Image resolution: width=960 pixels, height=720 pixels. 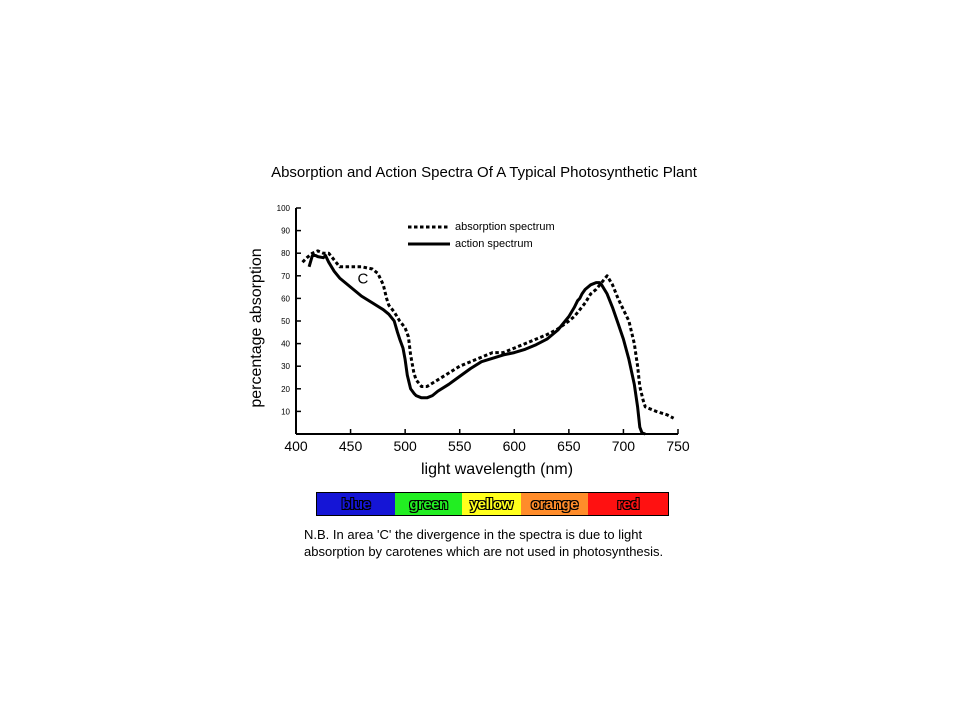 I want to click on legend-action-label: action spectrum, so click(x=494, y=244).